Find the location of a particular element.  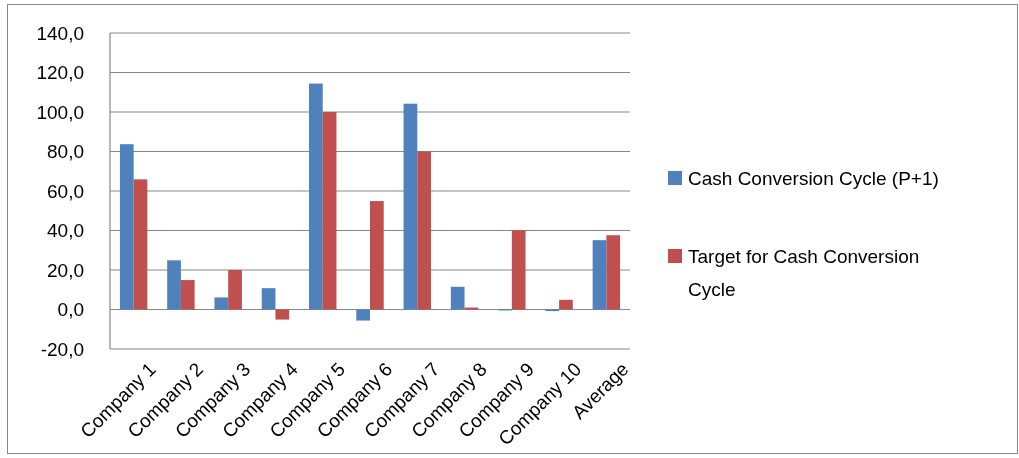

y-tick-label: 140,0 is located at coordinates (60, 33).